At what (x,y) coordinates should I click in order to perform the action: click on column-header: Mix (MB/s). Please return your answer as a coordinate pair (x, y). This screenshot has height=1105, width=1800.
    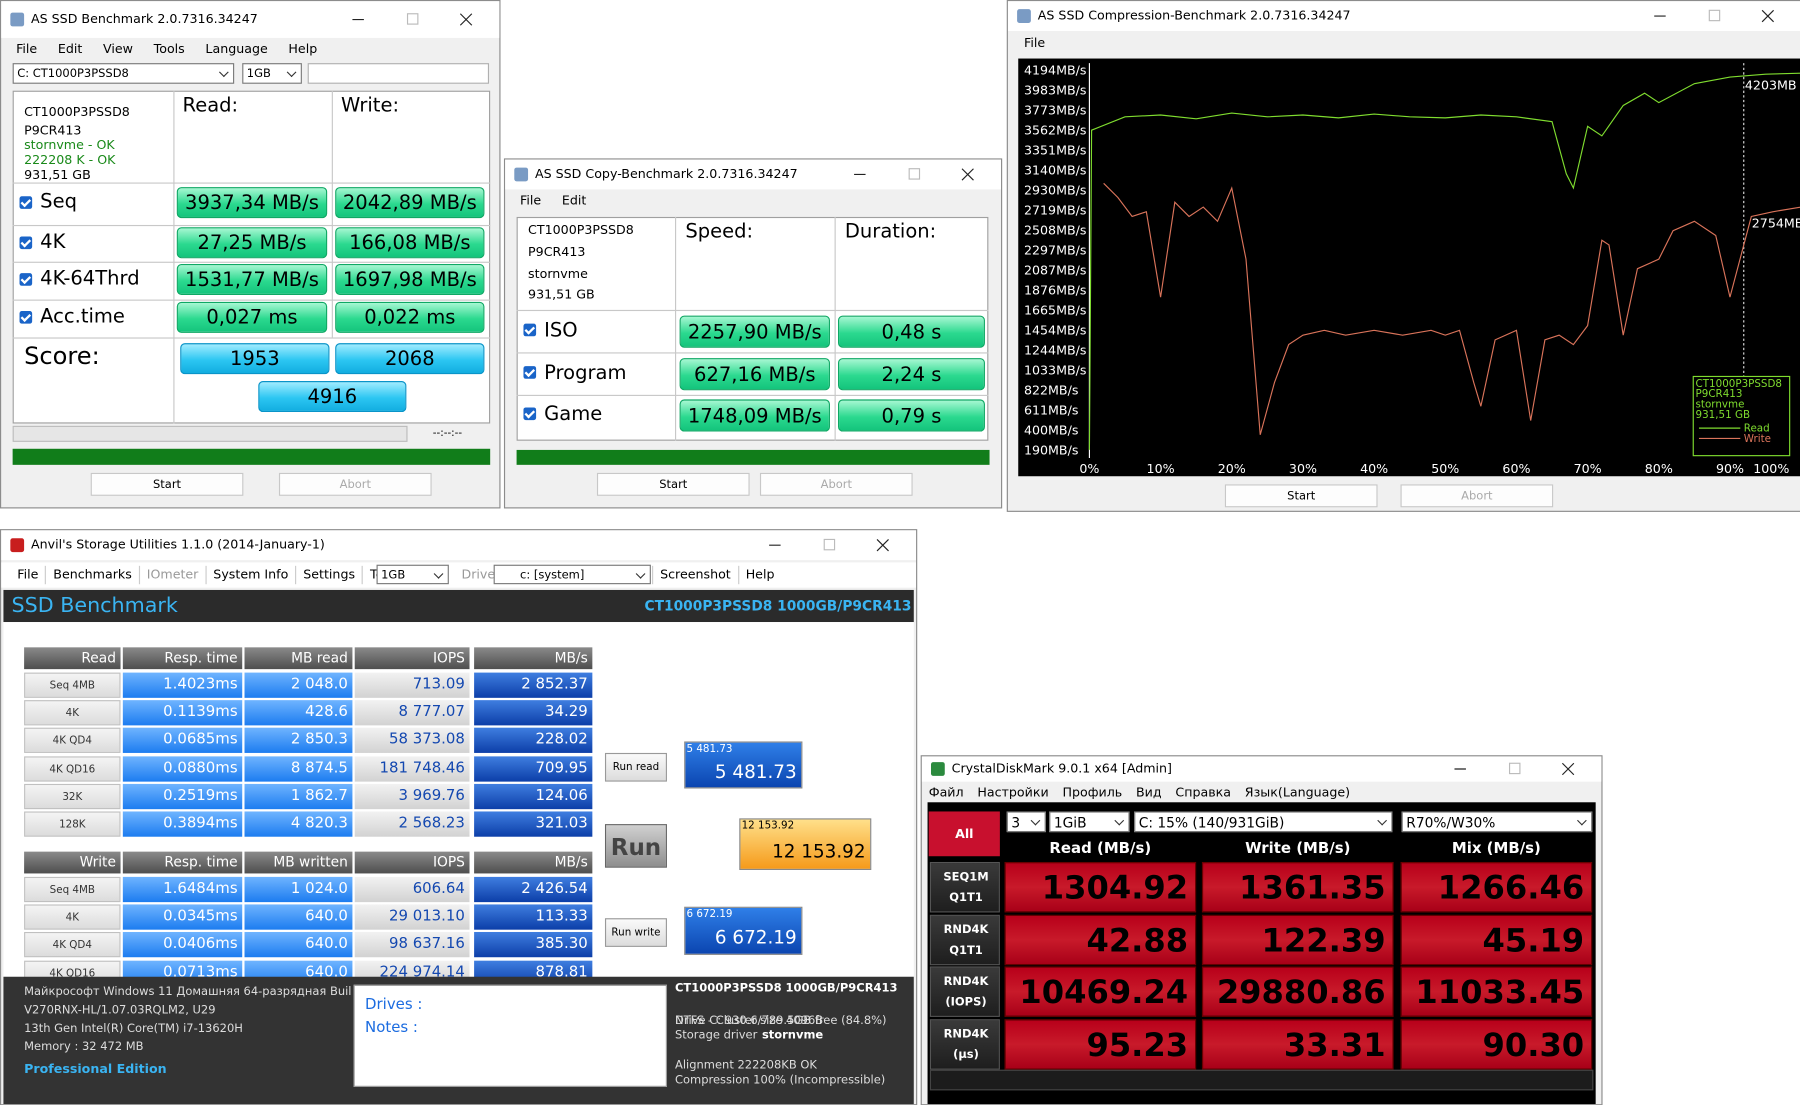
    Looking at the image, I should click on (1496, 849).